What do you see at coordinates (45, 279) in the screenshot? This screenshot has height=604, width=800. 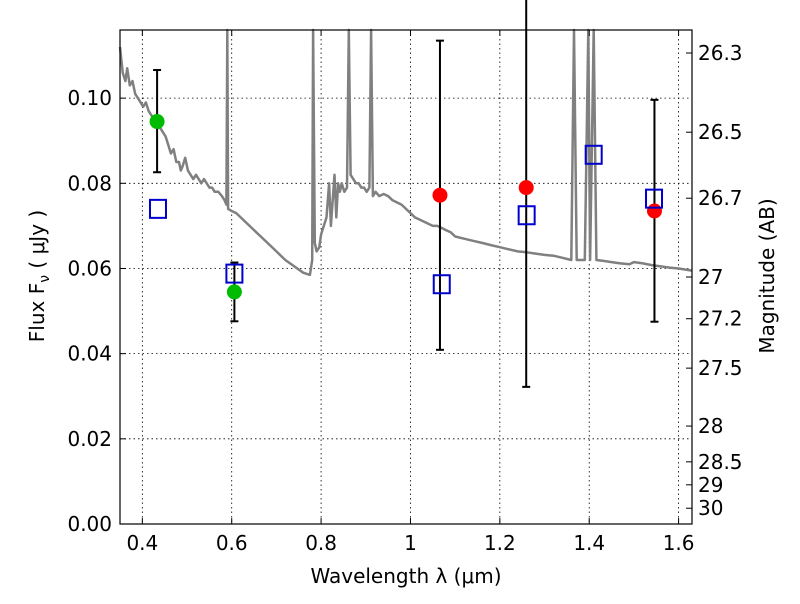 I see `y-axis-label-subscript: ν` at bounding box center [45, 279].